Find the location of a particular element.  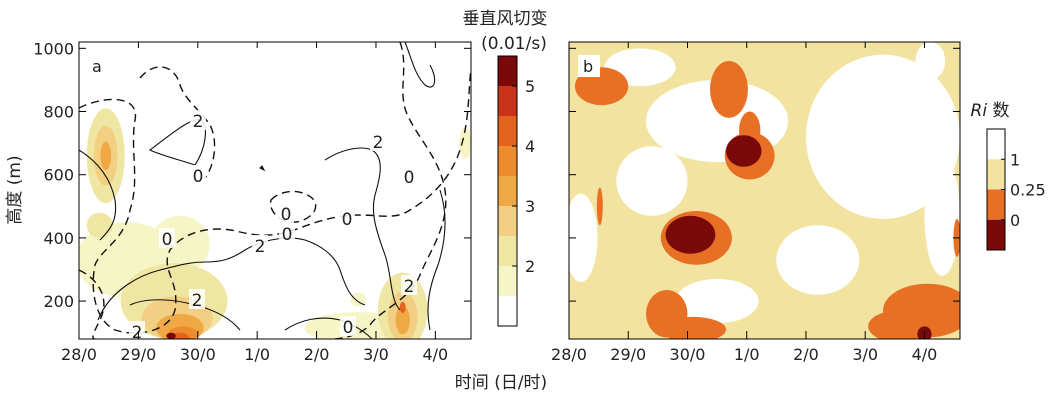

y-tick-label: 1000 is located at coordinates (53, 48).